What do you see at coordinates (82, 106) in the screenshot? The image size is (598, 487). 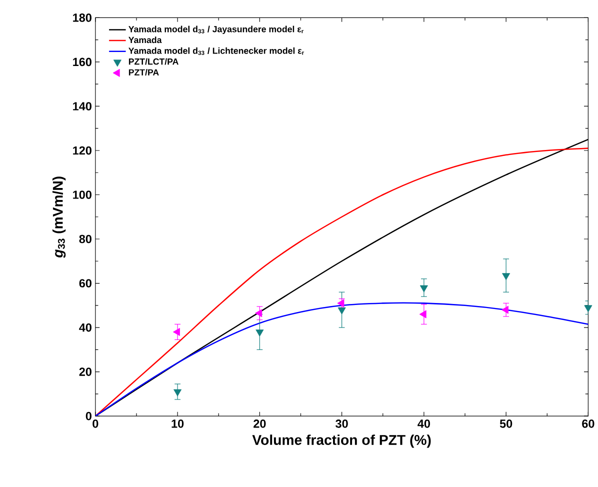 I see `y-tick-label: 140` at bounding box center [82, 106].